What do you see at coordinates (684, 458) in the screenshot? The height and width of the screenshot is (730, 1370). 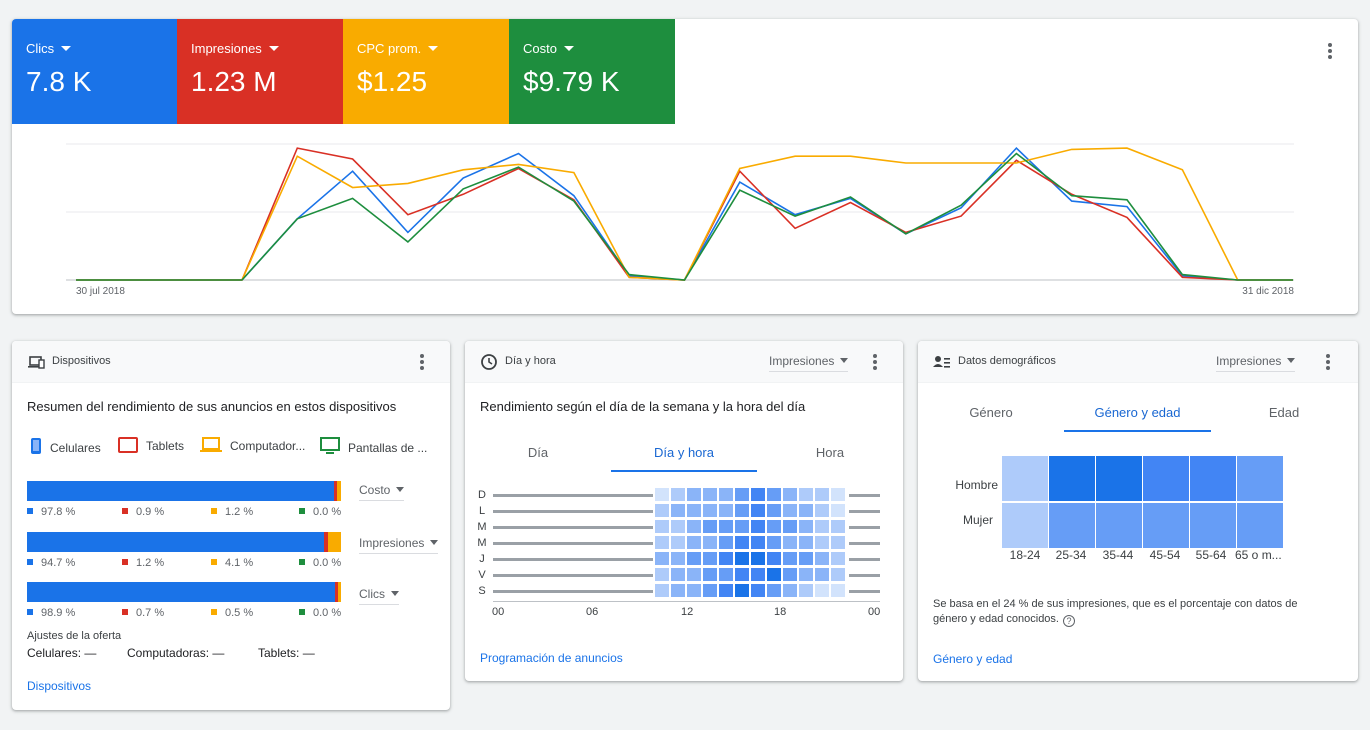 I see `tab-dia-y-hora: Día y hora` at bounding box center [684, 458].